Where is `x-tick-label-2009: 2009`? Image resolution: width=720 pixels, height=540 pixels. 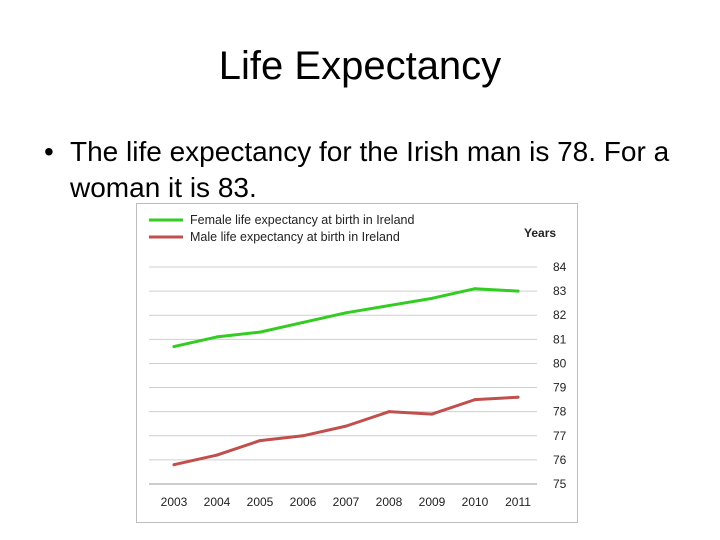 x-tick-label-2009: 2009 is located at coordinates (432, 502).